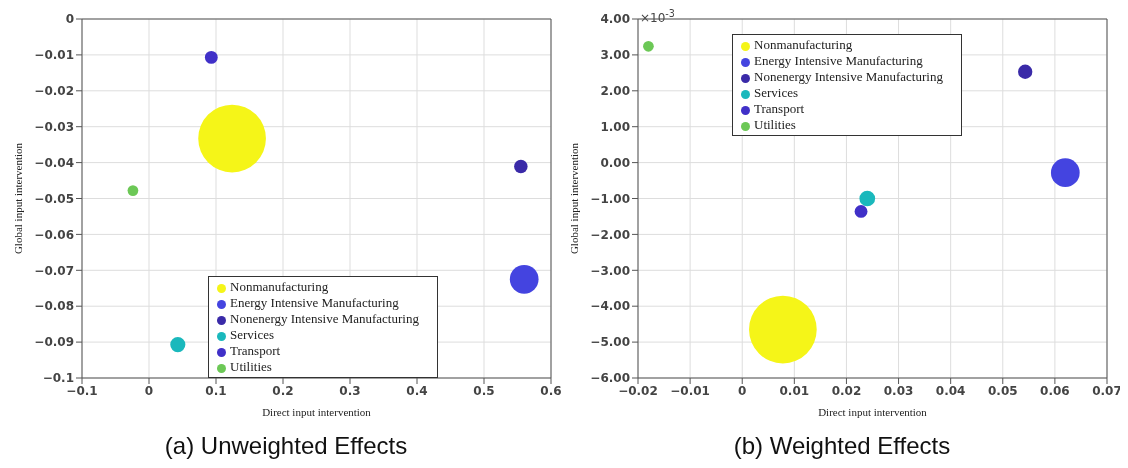 The width and height of the screenshot is (1128, 468). I want to click on x-tick-label: 0.03, so click(898, 390).